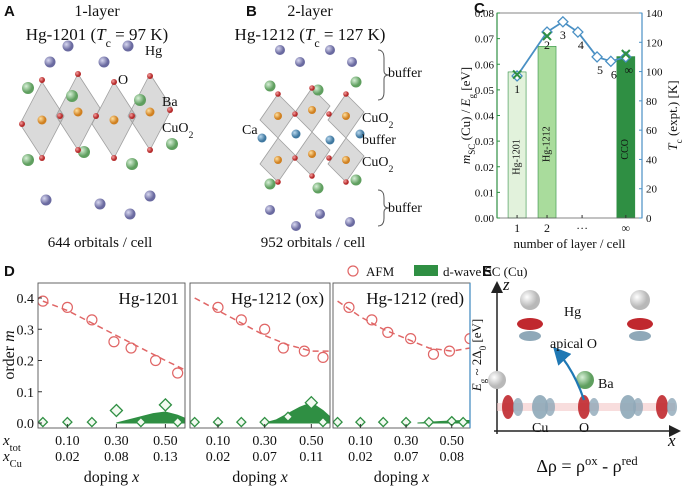 The image size is (685, 487). I want to click on y-tick-label: 0.0, so click(26, 424).